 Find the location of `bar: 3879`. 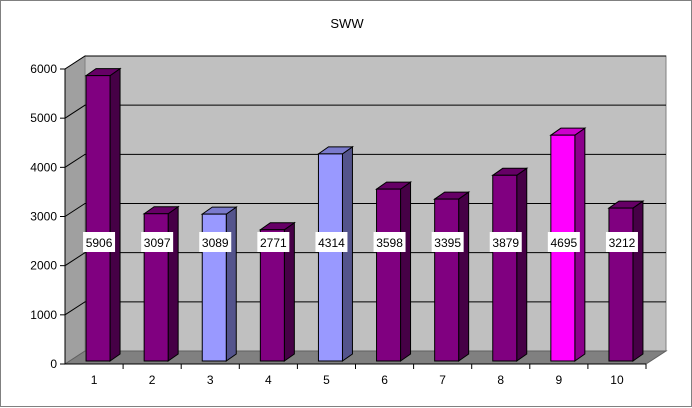

bar: 3879 is located at coordinates (509, 264).